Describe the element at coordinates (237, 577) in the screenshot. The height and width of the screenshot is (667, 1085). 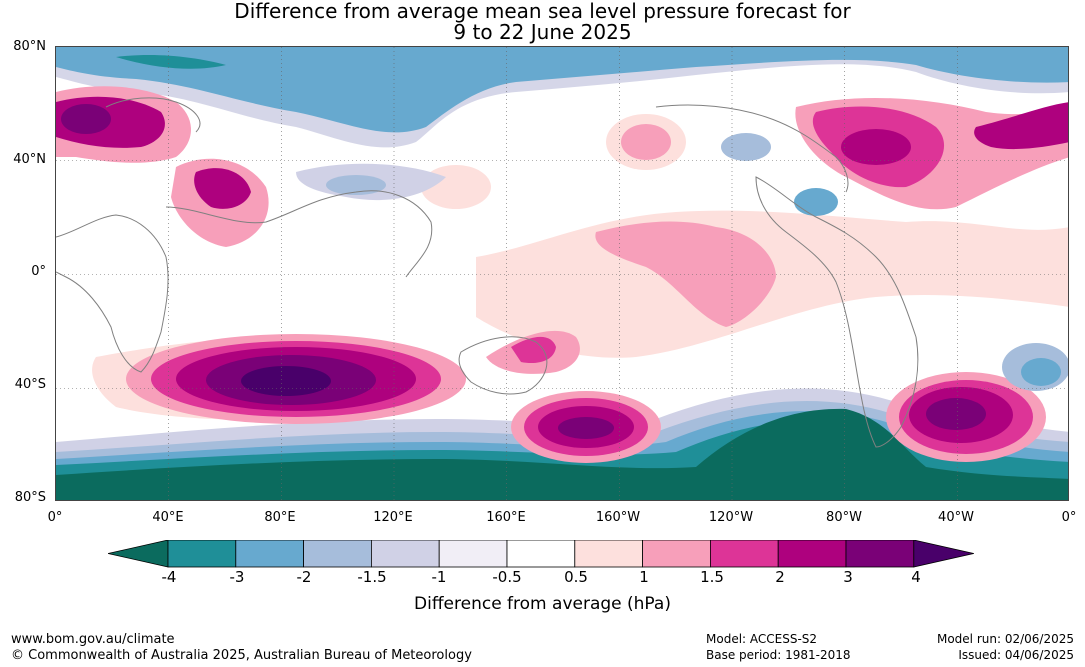
I see `colorbar-tick-label: -3` at that location.